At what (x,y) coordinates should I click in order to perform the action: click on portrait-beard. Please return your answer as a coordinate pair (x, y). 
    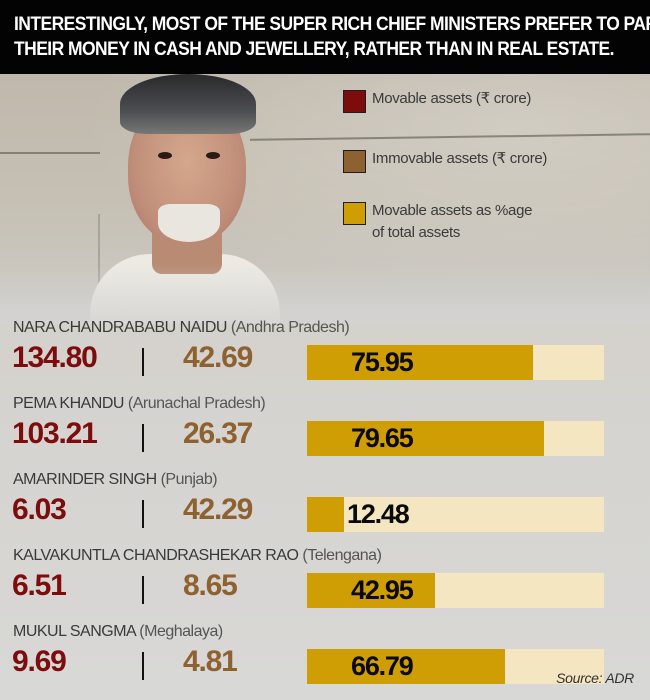
    Looking at the image, I should click on (189, 223).